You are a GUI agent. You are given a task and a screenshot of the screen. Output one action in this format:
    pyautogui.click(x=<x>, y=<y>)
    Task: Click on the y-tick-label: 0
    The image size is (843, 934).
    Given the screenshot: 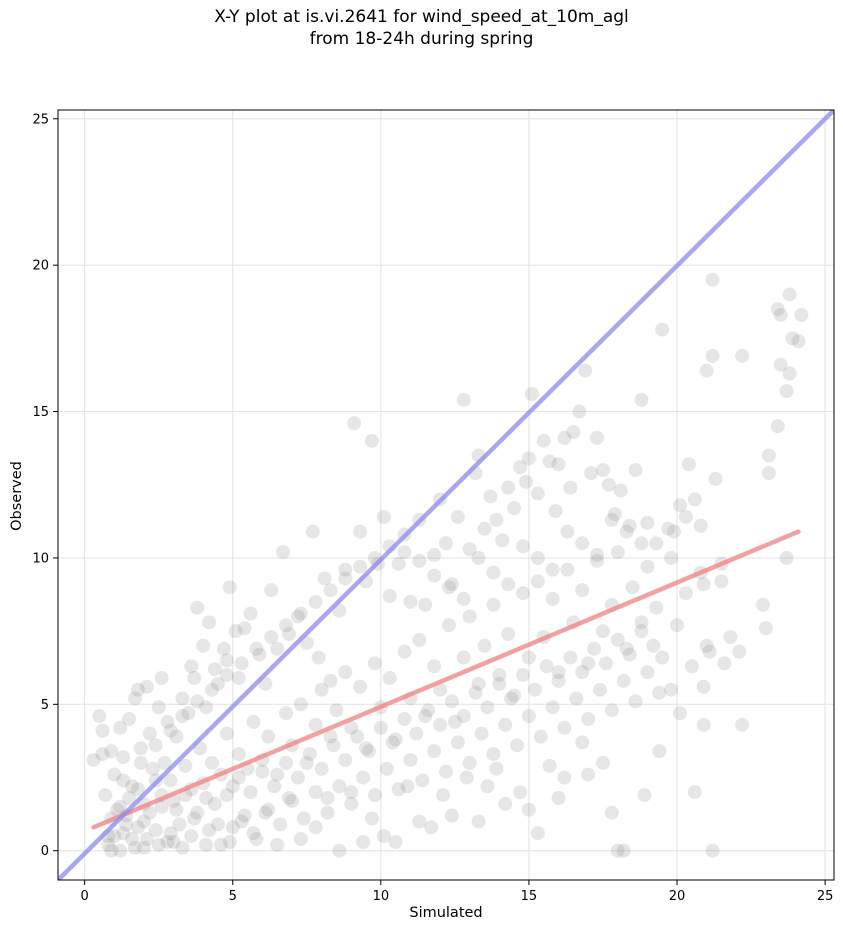 What is the action you would take?
    pyautogui.click(x=45, y=851)
    